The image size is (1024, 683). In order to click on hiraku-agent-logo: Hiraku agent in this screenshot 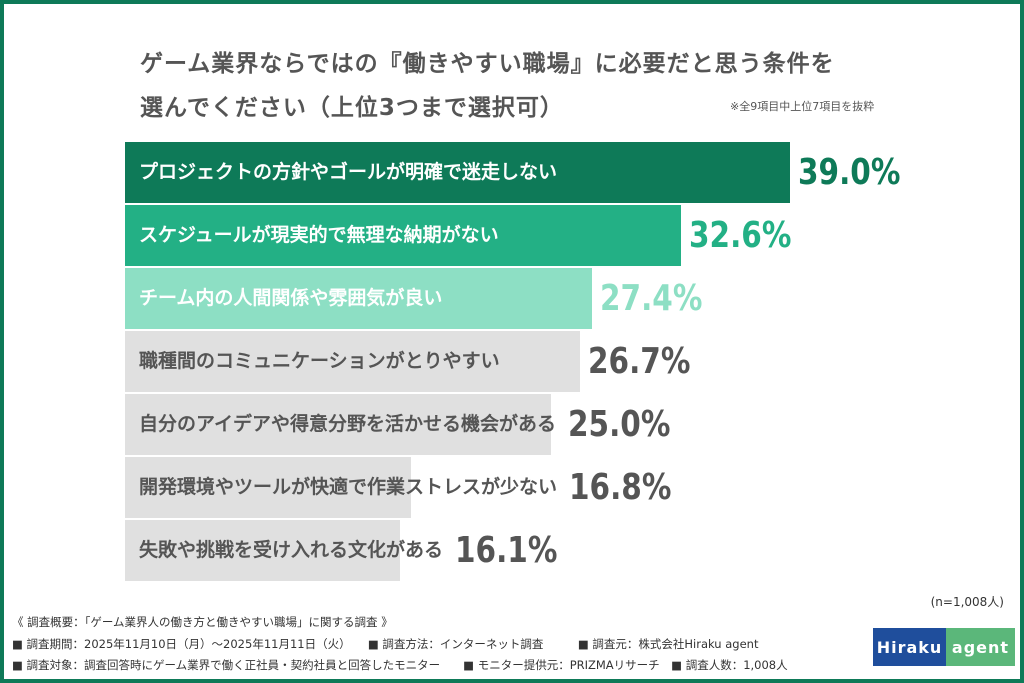, I will do `click(944, 647)`.